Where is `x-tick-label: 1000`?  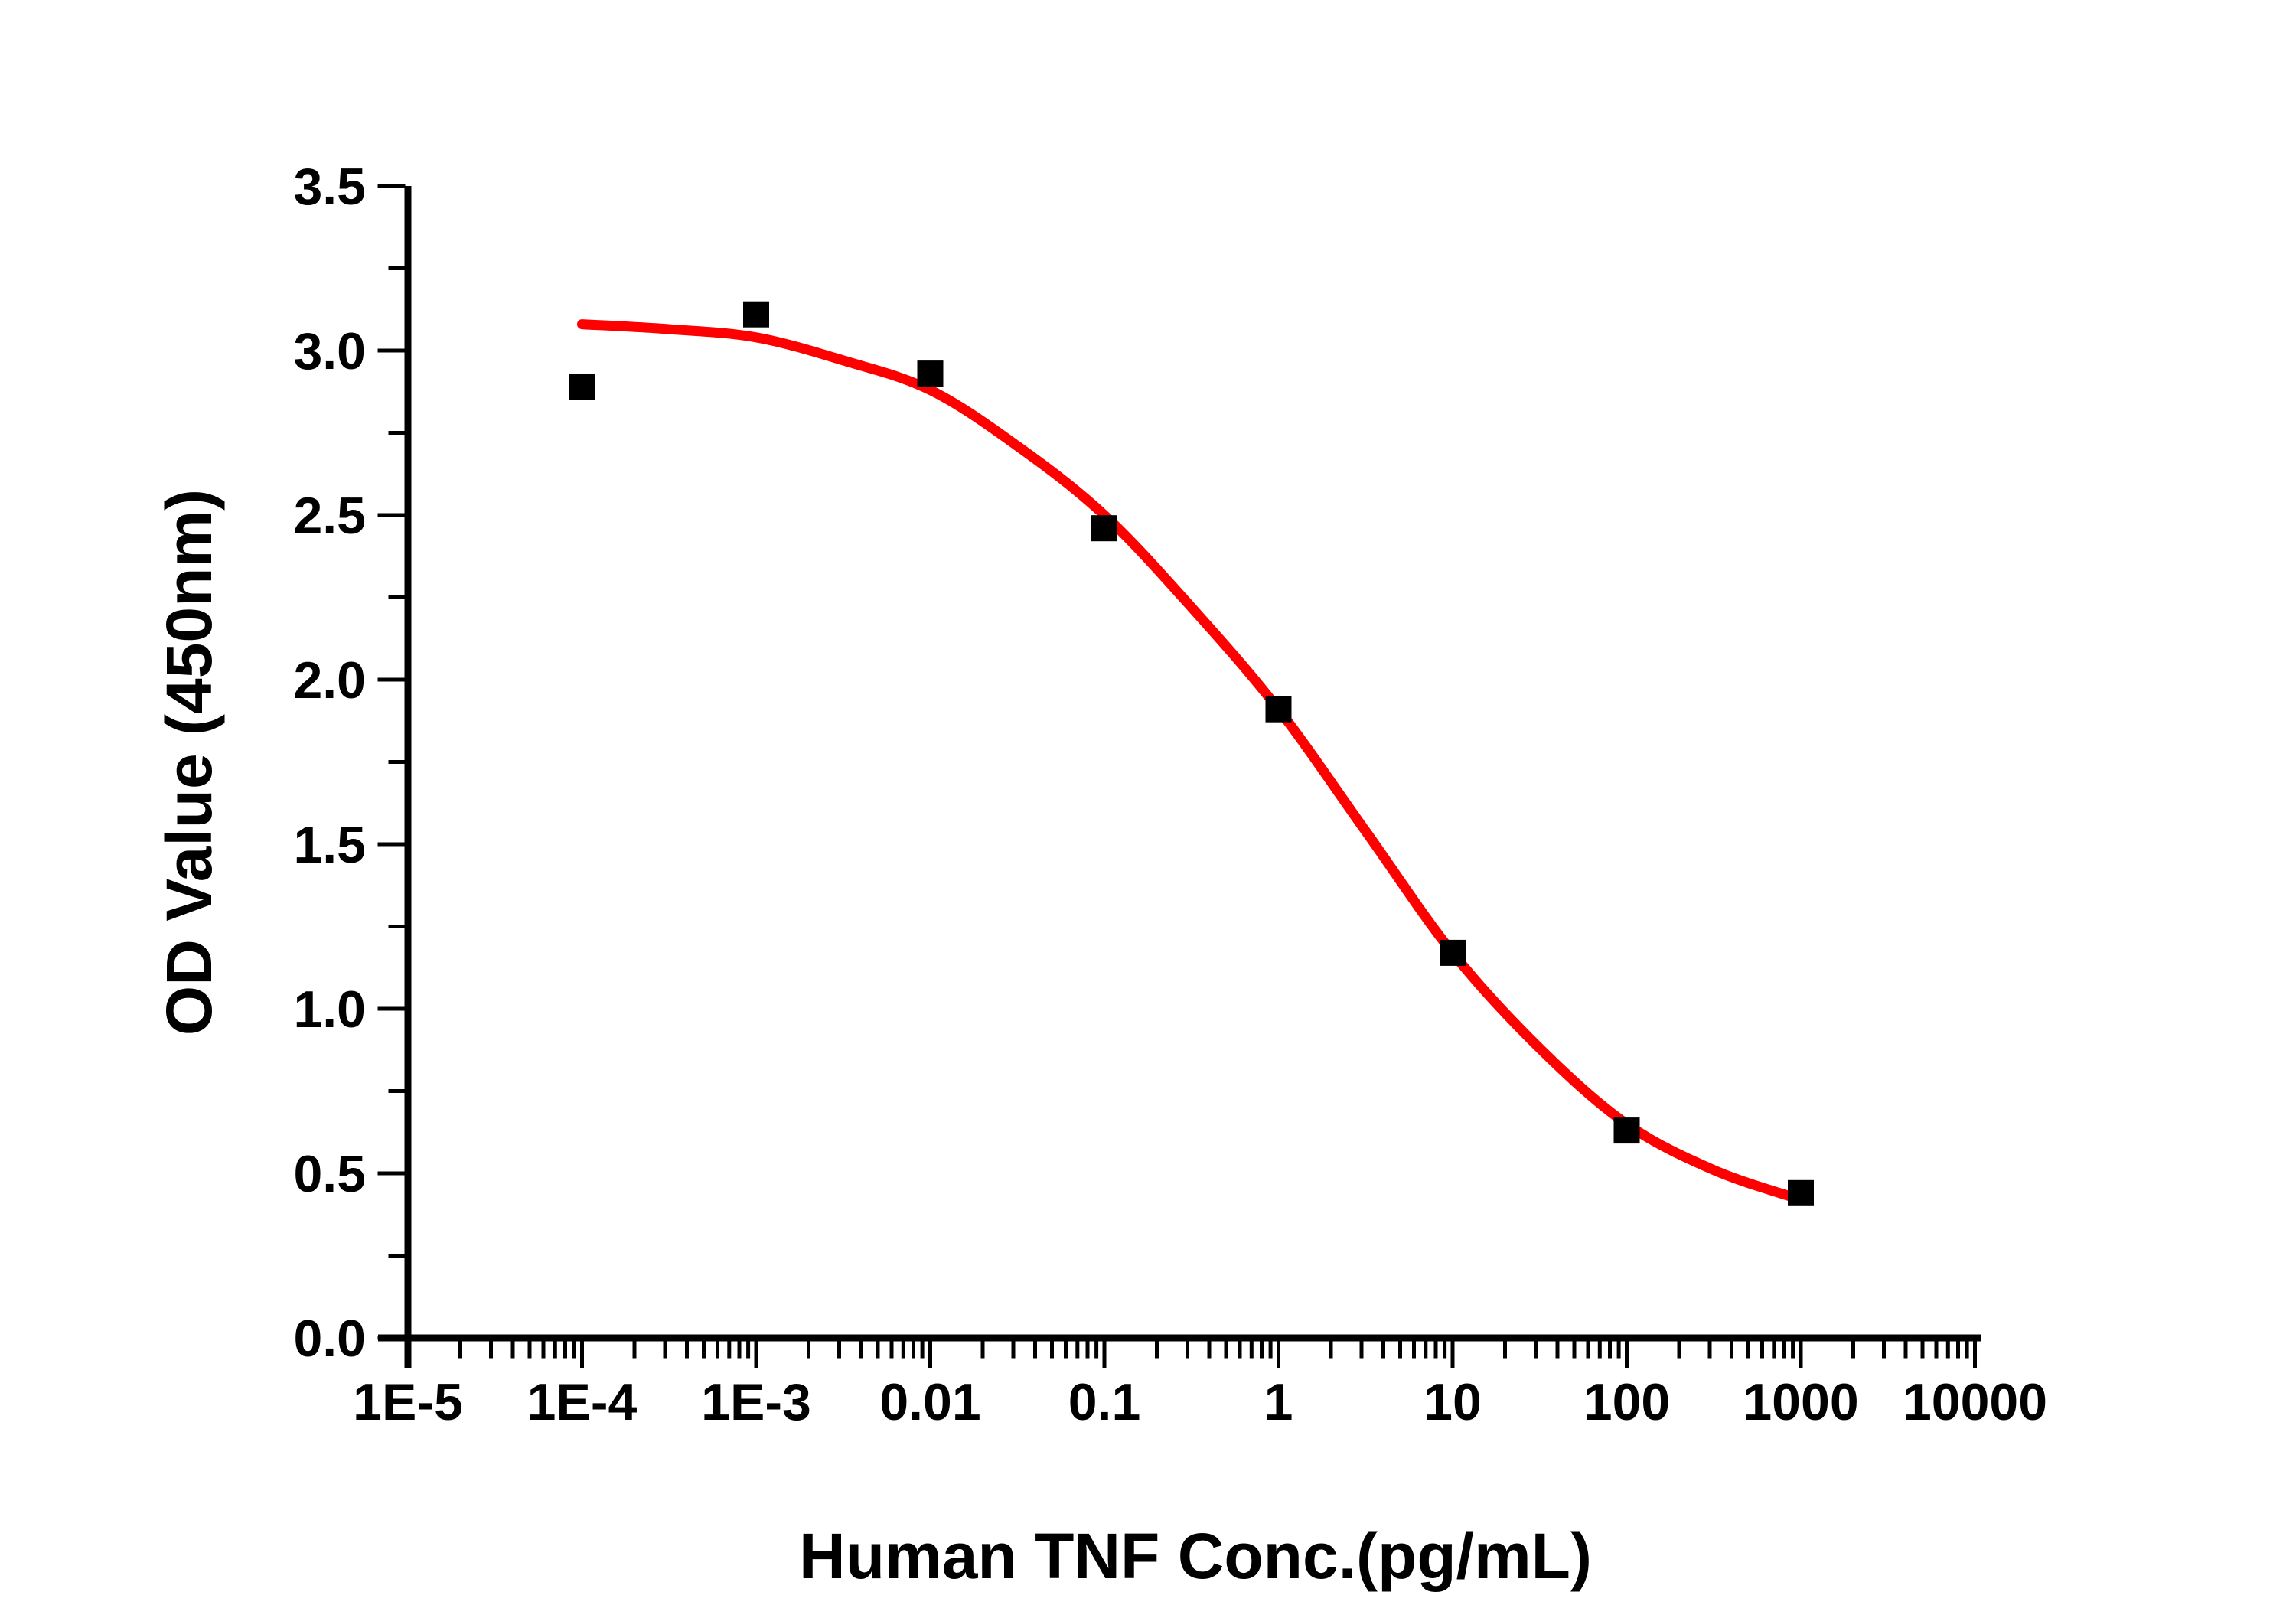
x-tick-label: 1000 is located at coordinates (1800, 1402).